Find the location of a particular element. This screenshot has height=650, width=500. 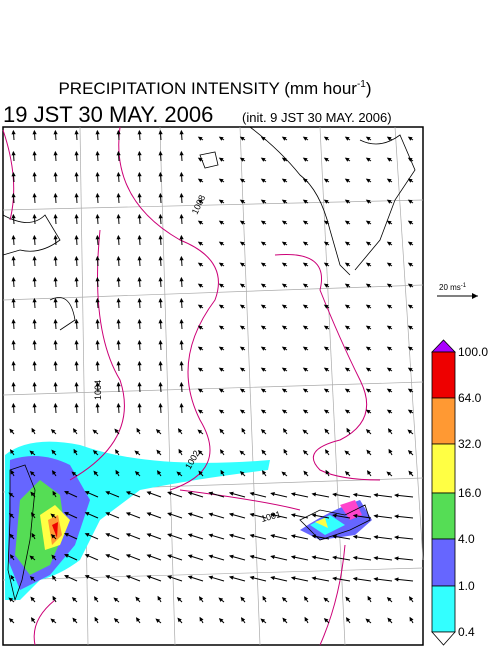

colorbar-label: 1.0 is located at coordinates (466, 586).